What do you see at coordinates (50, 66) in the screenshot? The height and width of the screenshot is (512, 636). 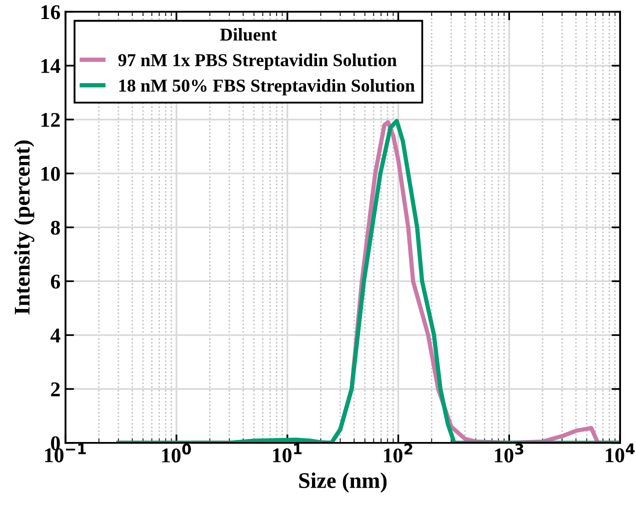 I see `y-tick-label: 14` at bounding box center [50, 66].